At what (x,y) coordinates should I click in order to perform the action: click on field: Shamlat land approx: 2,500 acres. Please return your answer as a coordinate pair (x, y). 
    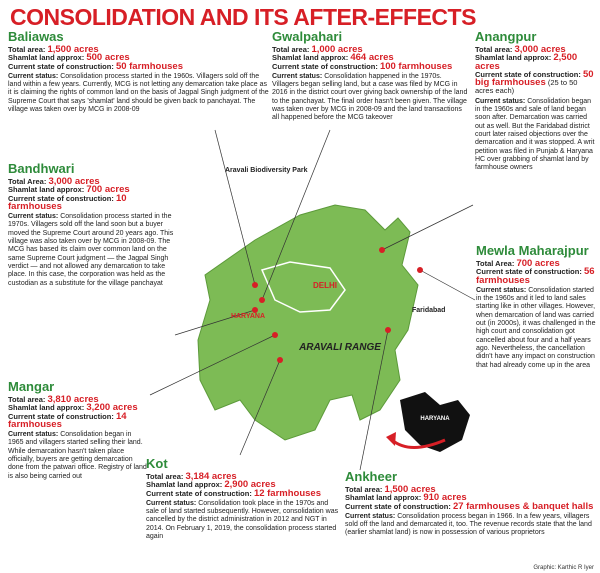
    Looking at the image, I should click on (535, 62).